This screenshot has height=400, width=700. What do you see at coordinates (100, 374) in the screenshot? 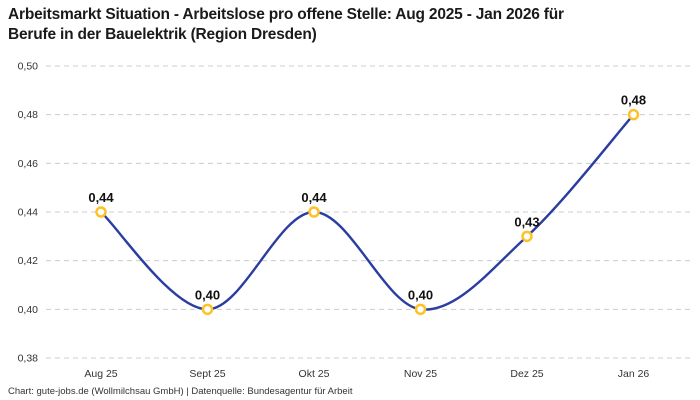
I see `x-tick-label: Aug 25` at bounding box center [100, 374].